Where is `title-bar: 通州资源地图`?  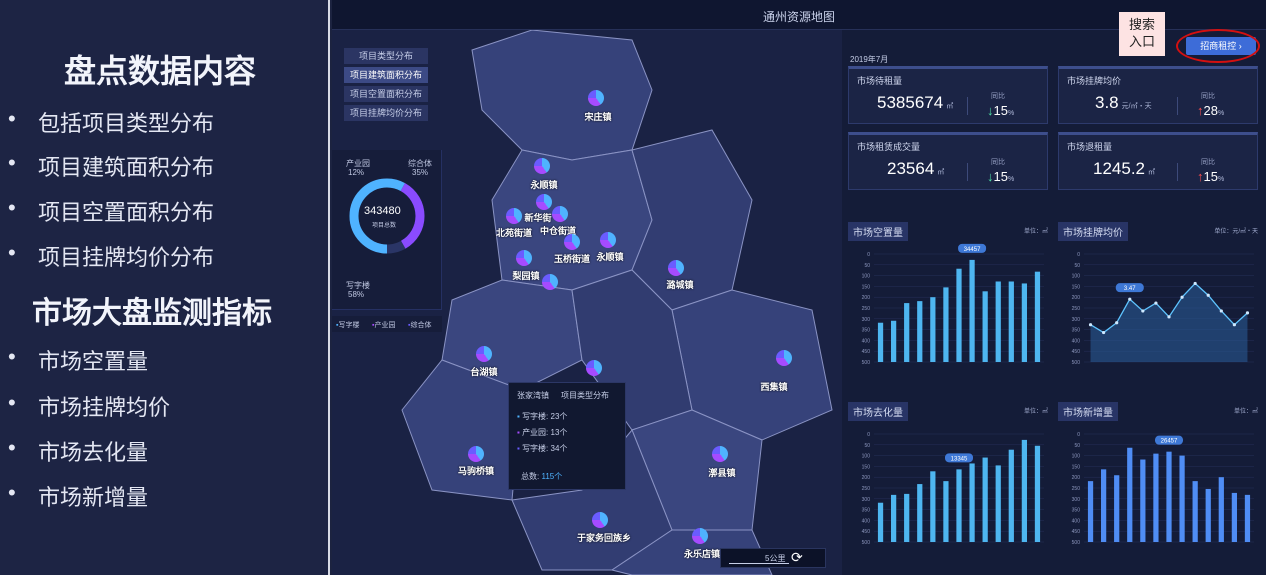
title-bar: 通州资源地图 is located at coordinates (799, 15).